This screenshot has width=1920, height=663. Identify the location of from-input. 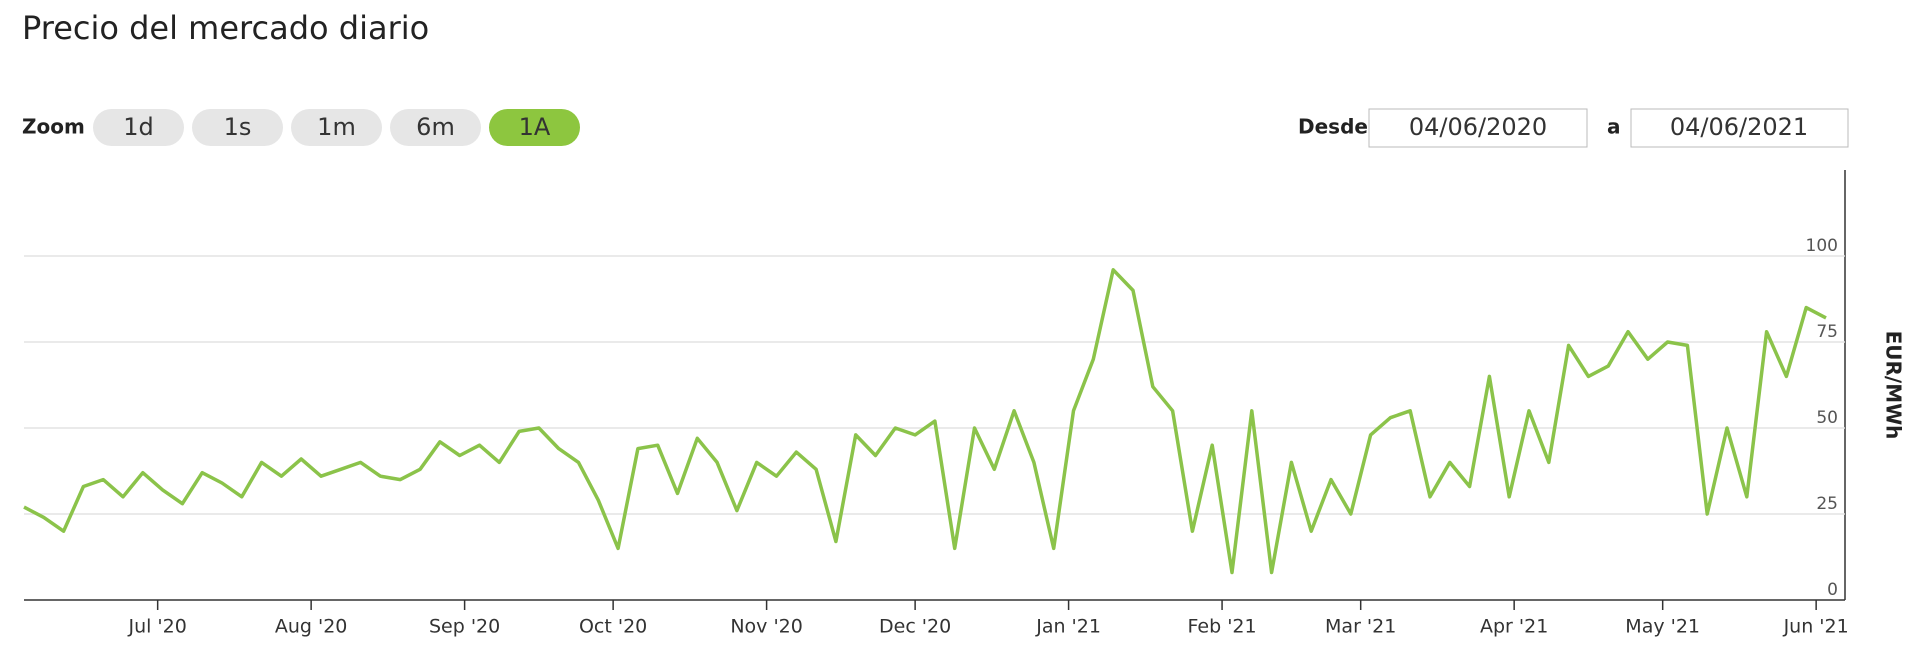
(1478, 128).